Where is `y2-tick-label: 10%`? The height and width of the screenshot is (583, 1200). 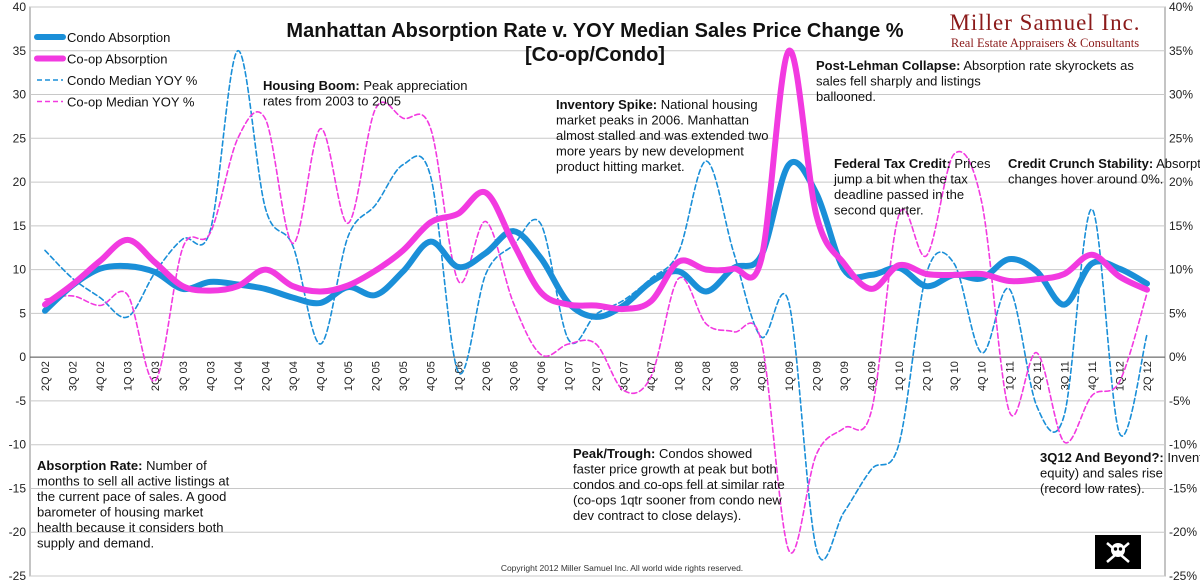
y2-tick-label: 10% is located at coordinates (1181, 270).